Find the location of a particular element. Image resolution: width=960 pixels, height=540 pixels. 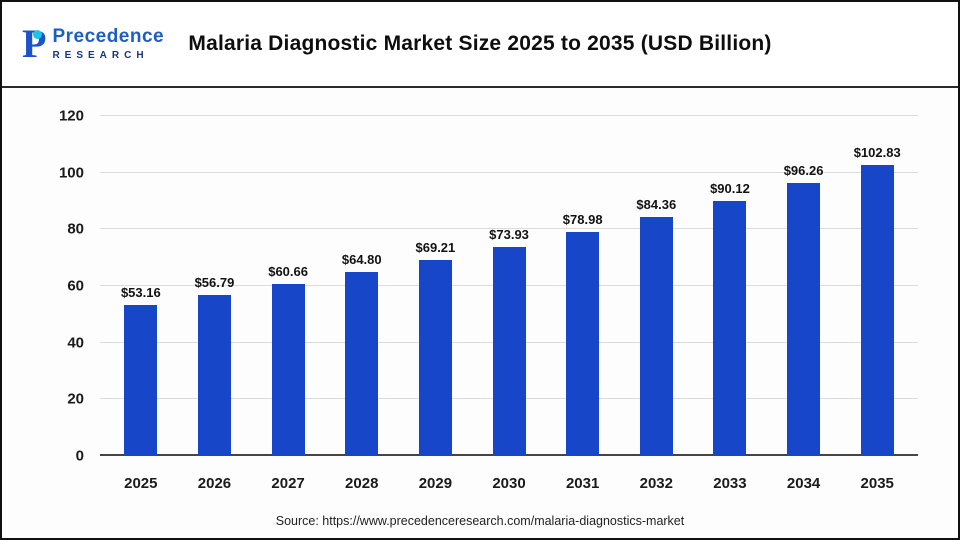

bar-group: $102.83 2035 is located at coordinates (877, 304).